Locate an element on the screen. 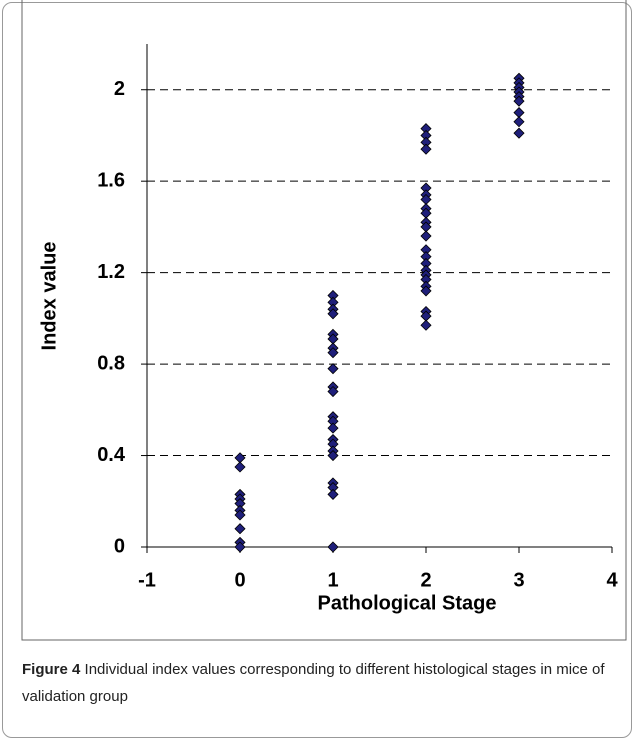  y-tick-label: 1.6 is located at coordinates (111, 180).